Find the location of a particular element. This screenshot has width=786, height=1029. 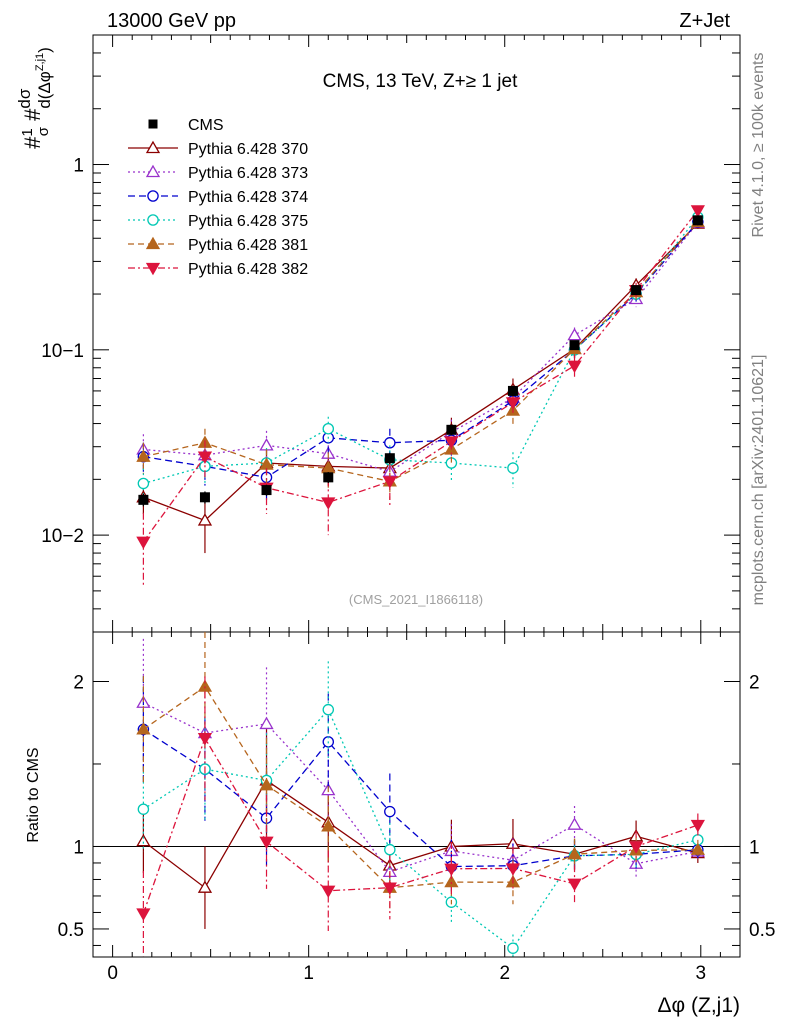

legend-label: CMS is located at coordinates (206, 125).